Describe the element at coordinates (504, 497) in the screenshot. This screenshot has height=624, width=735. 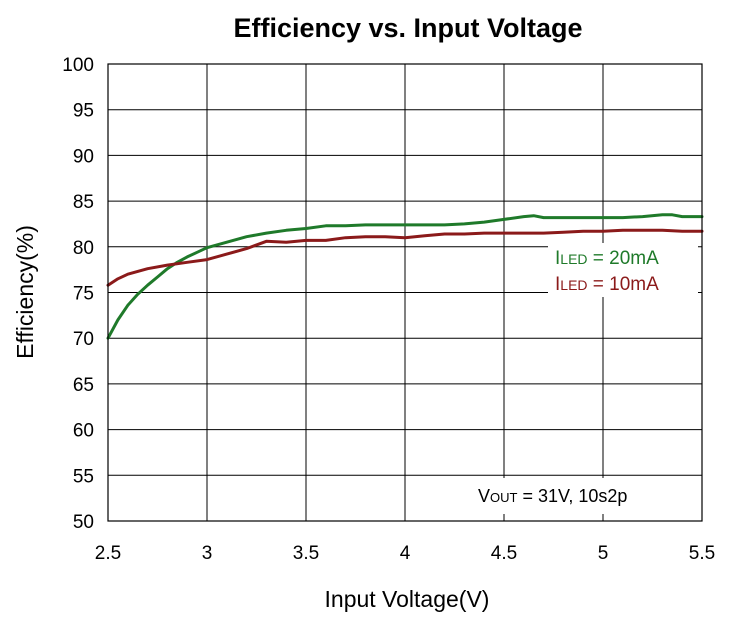
I see `annotation-subscript: OUT` at that location.